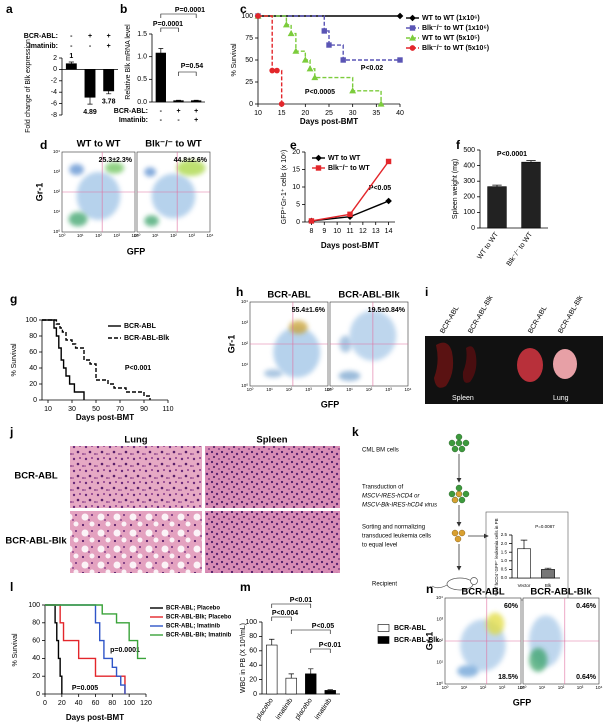 The width and height of the screenshot is (603, 724). Describe the element at coordinates (469, 197) in the screenshot. I see `y-tick-label: 200` at that location.